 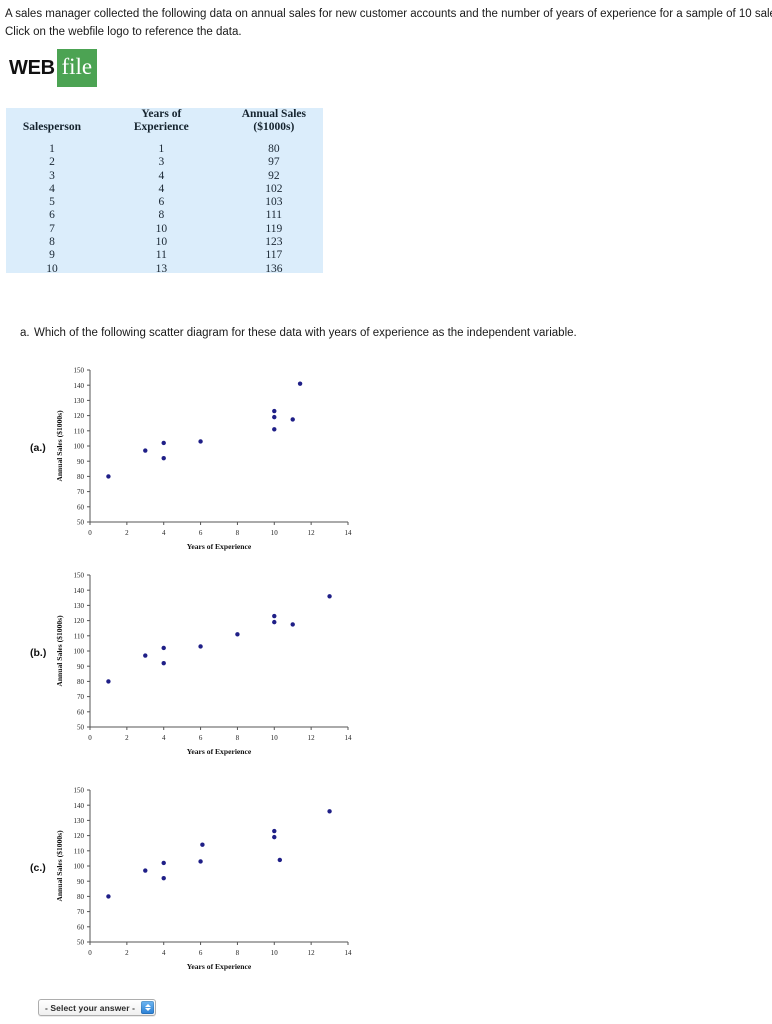 I want to click on table-row: 10 13 136, so click(x=164, y=269).